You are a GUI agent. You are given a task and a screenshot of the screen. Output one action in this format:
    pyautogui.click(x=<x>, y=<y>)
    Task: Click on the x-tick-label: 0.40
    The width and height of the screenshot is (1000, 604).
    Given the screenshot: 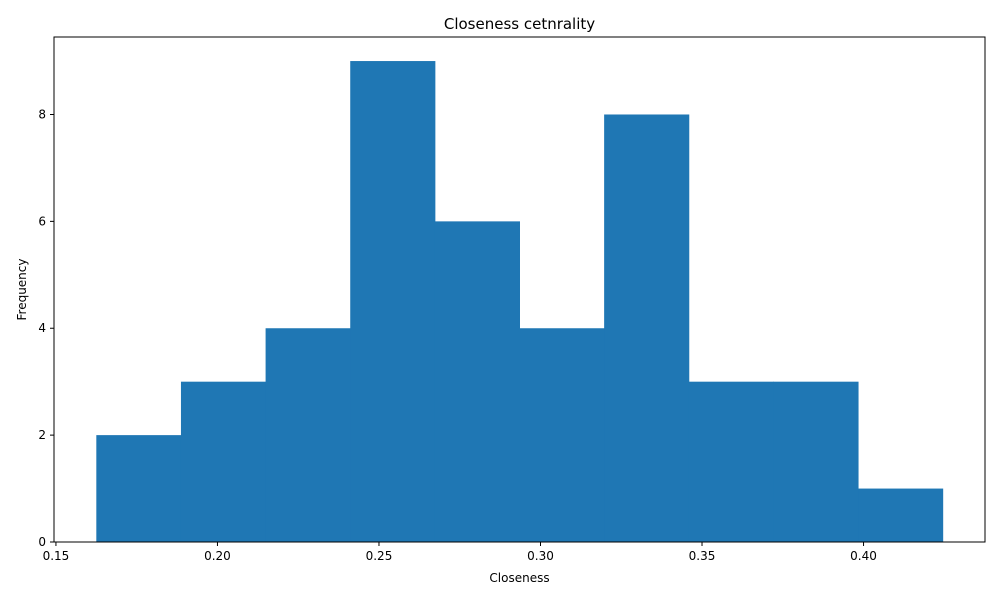 What is the action you would take?
    pyautogui.click(x=863, y=556)
    